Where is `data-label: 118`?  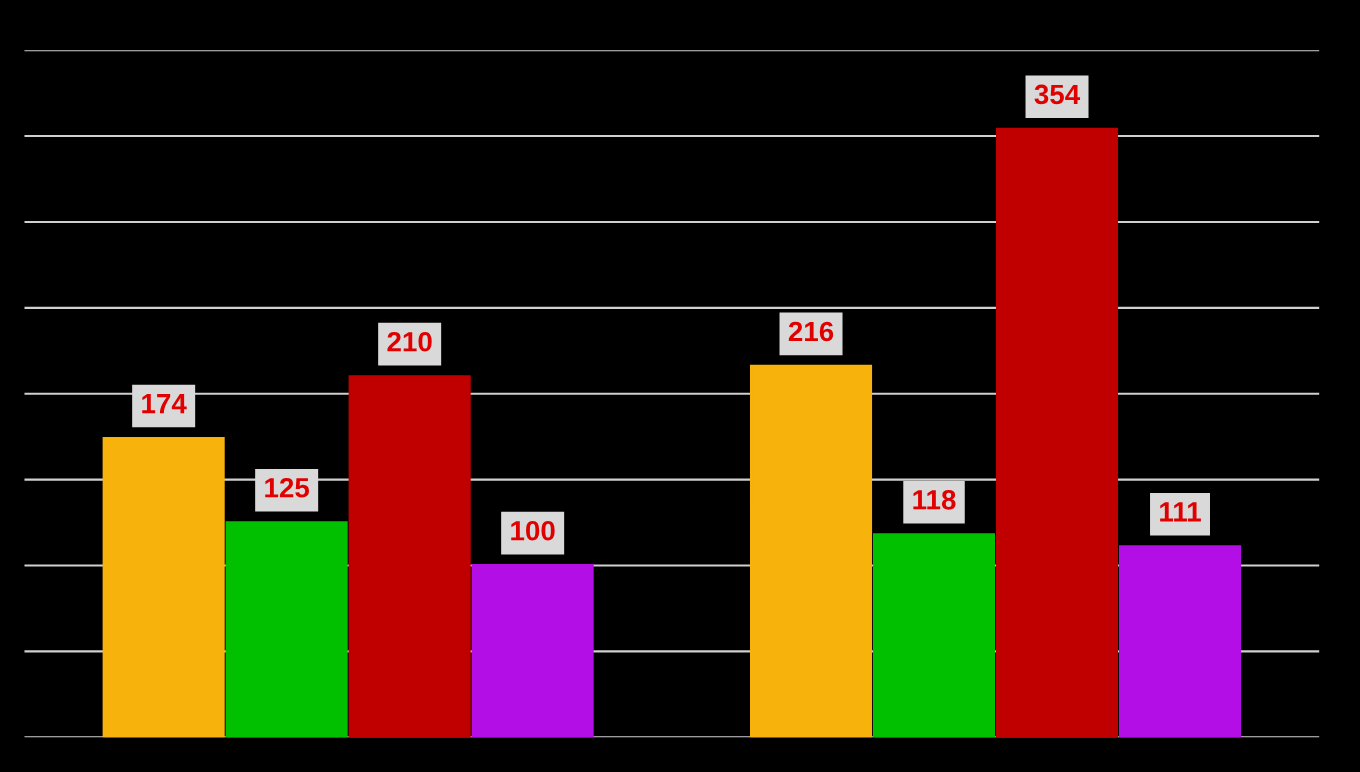 data-label: 118 is located at coordinates (934, 499).